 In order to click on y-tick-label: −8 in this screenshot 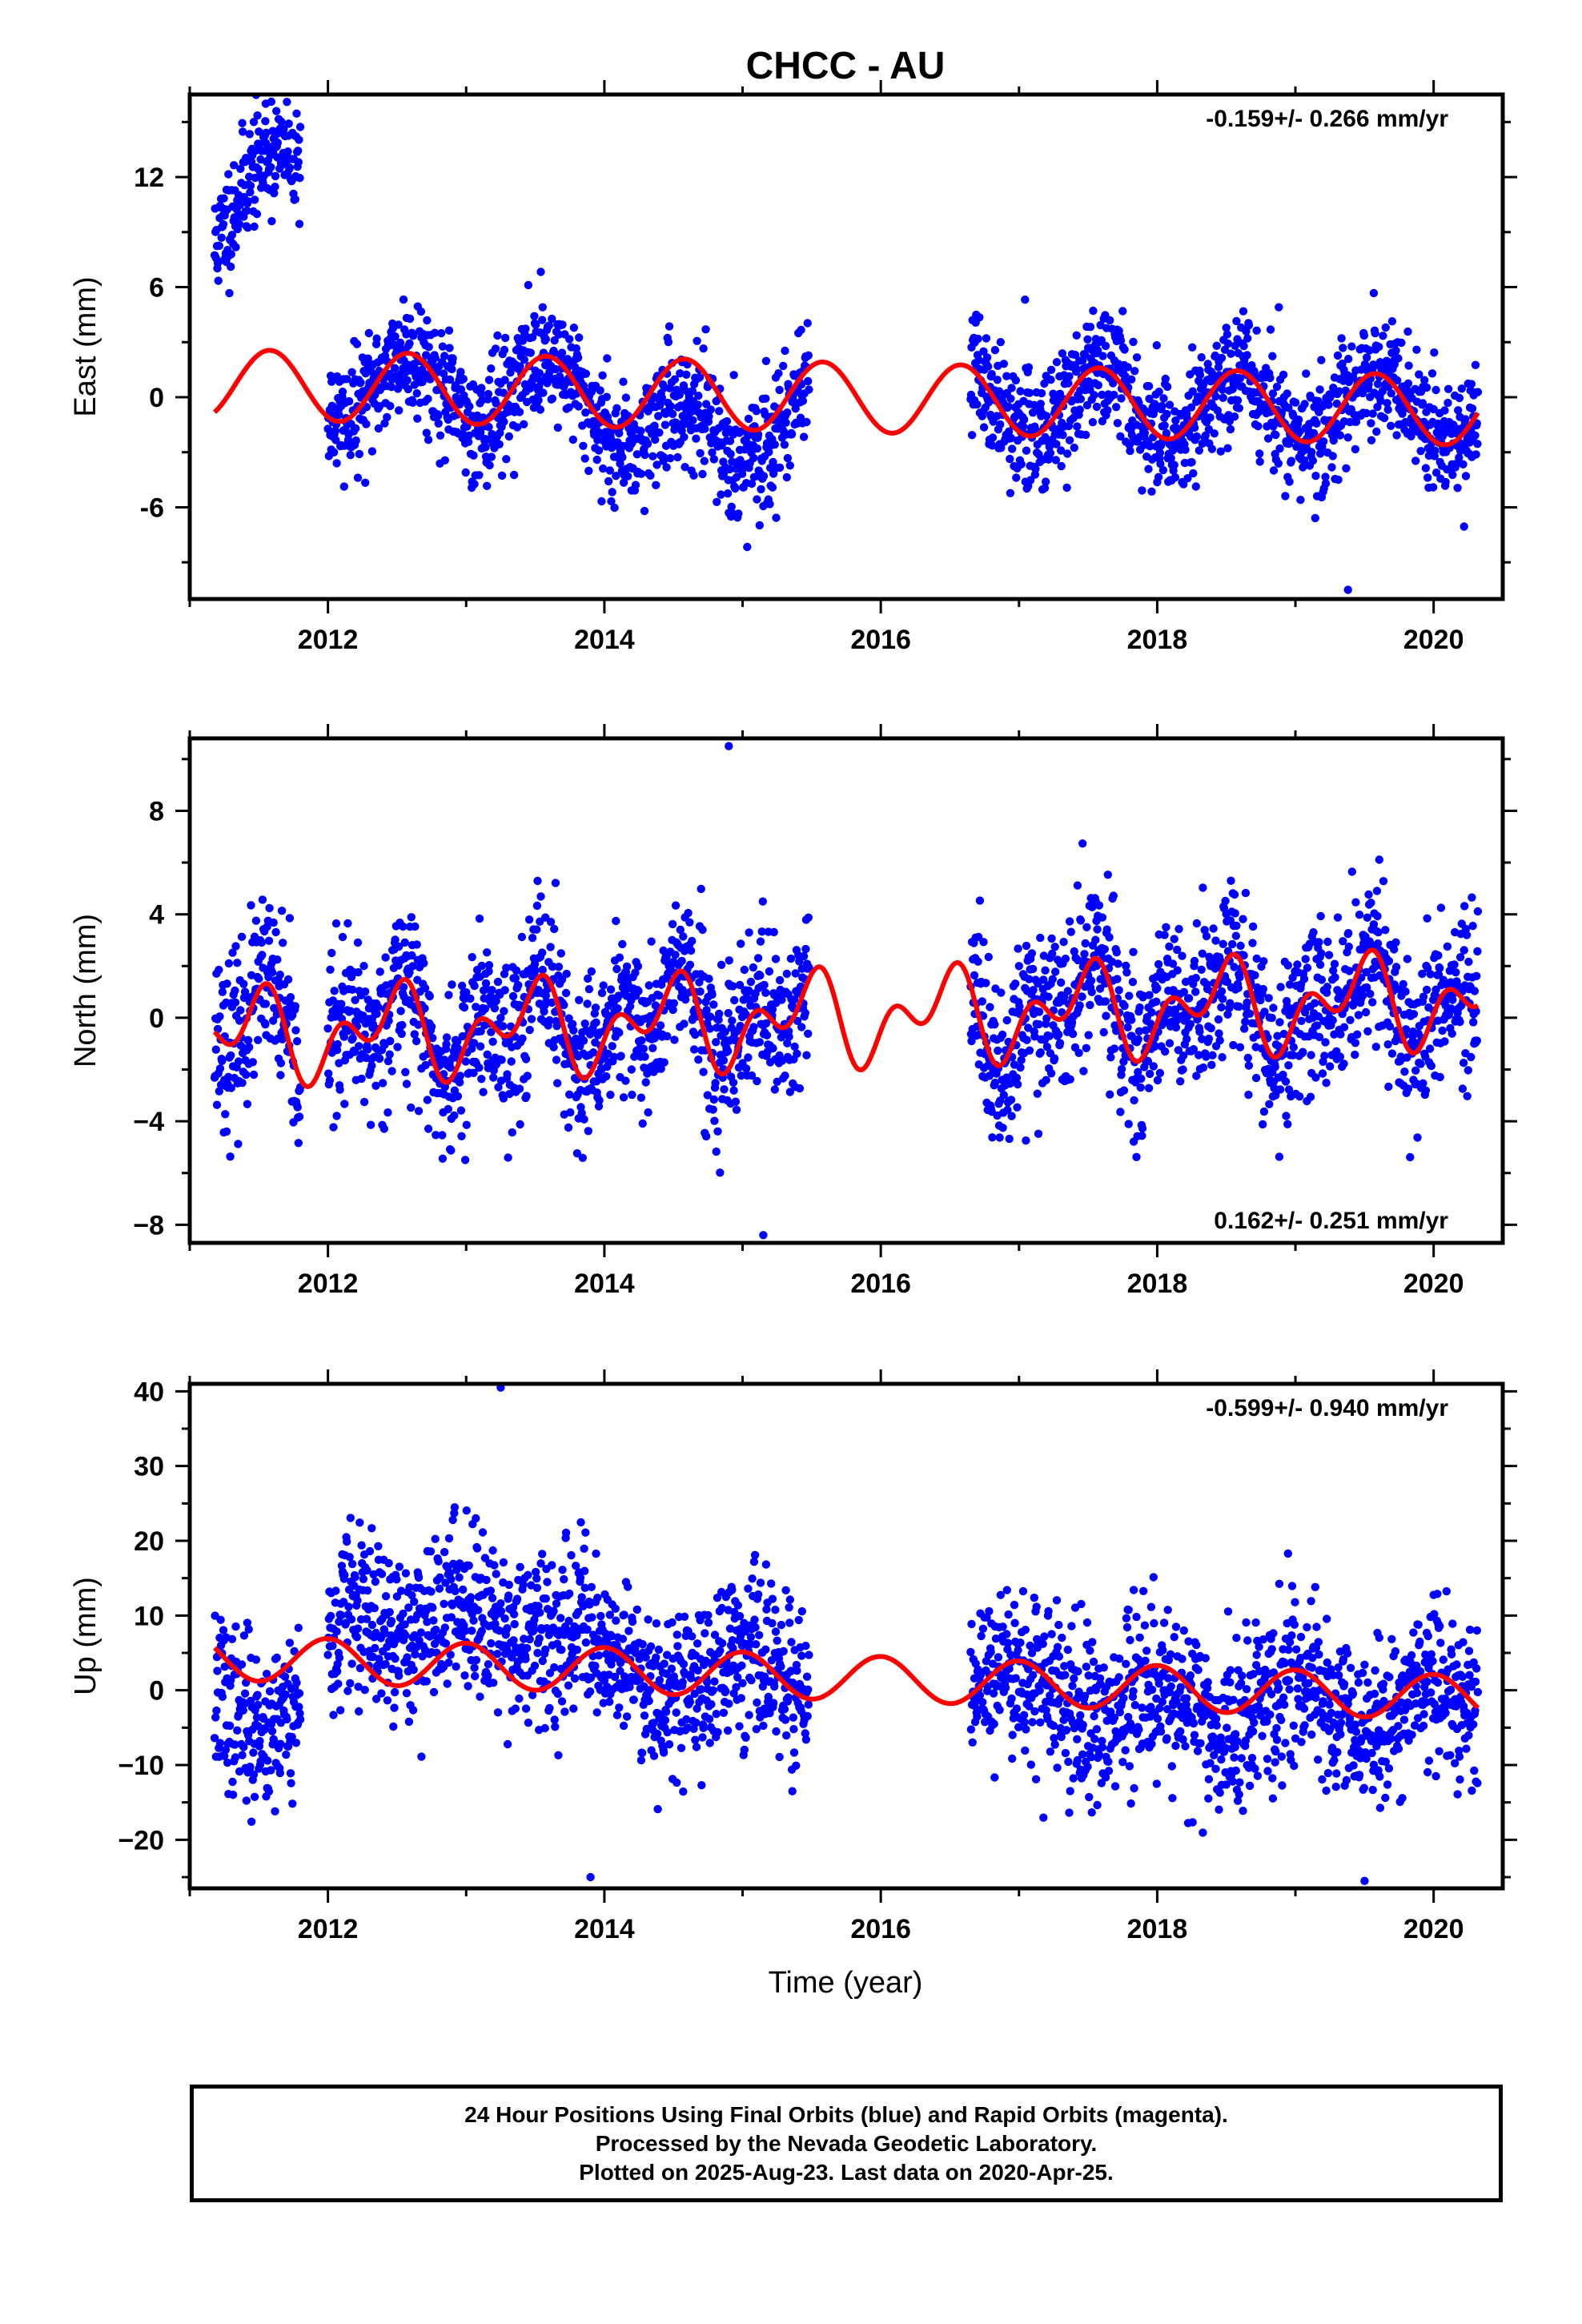, I will do `click(148, 1225)`.